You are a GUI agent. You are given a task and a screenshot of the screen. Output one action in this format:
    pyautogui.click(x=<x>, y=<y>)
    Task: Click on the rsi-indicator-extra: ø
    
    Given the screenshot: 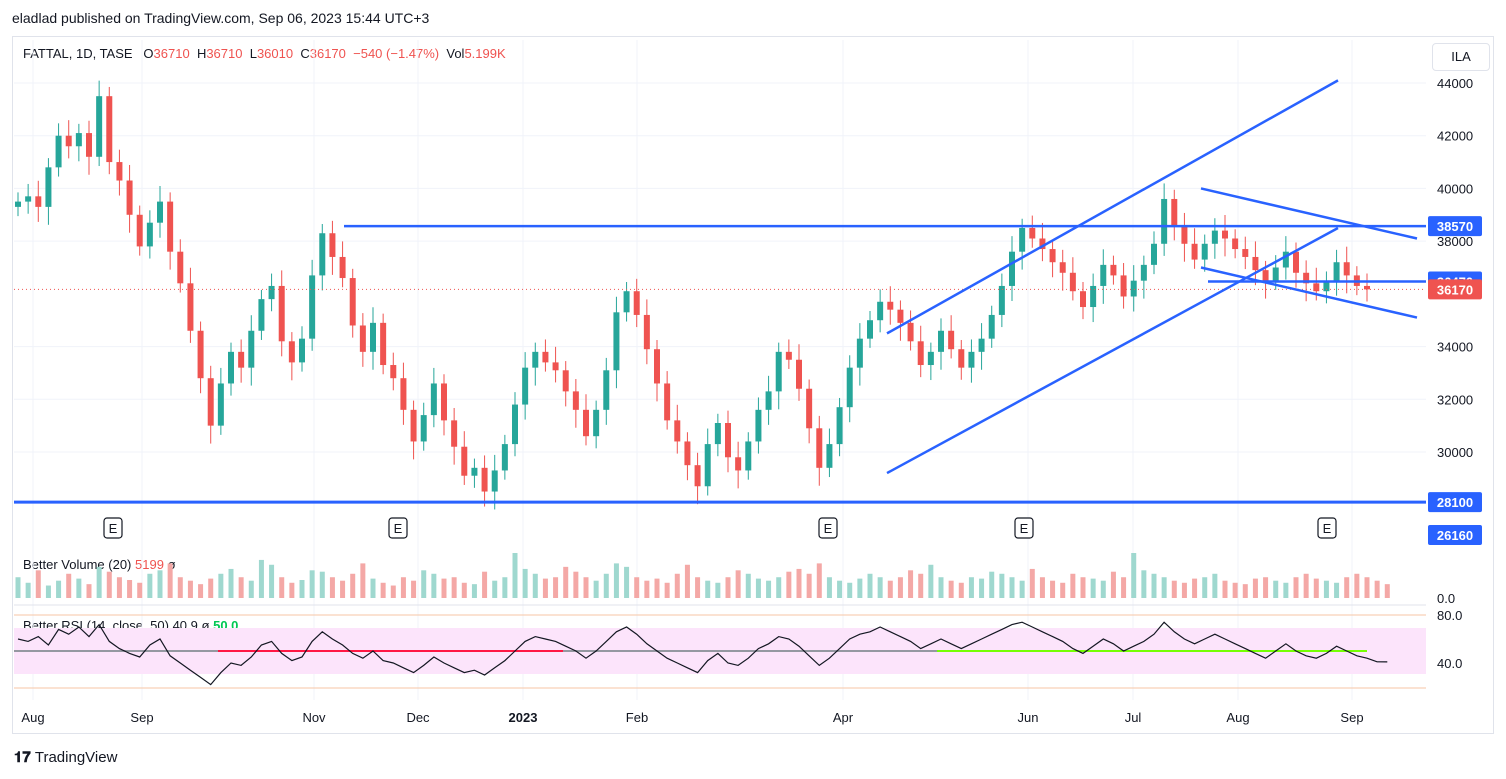 What is the action you would take?
    pyautogui.click(x=205, y=625)
    